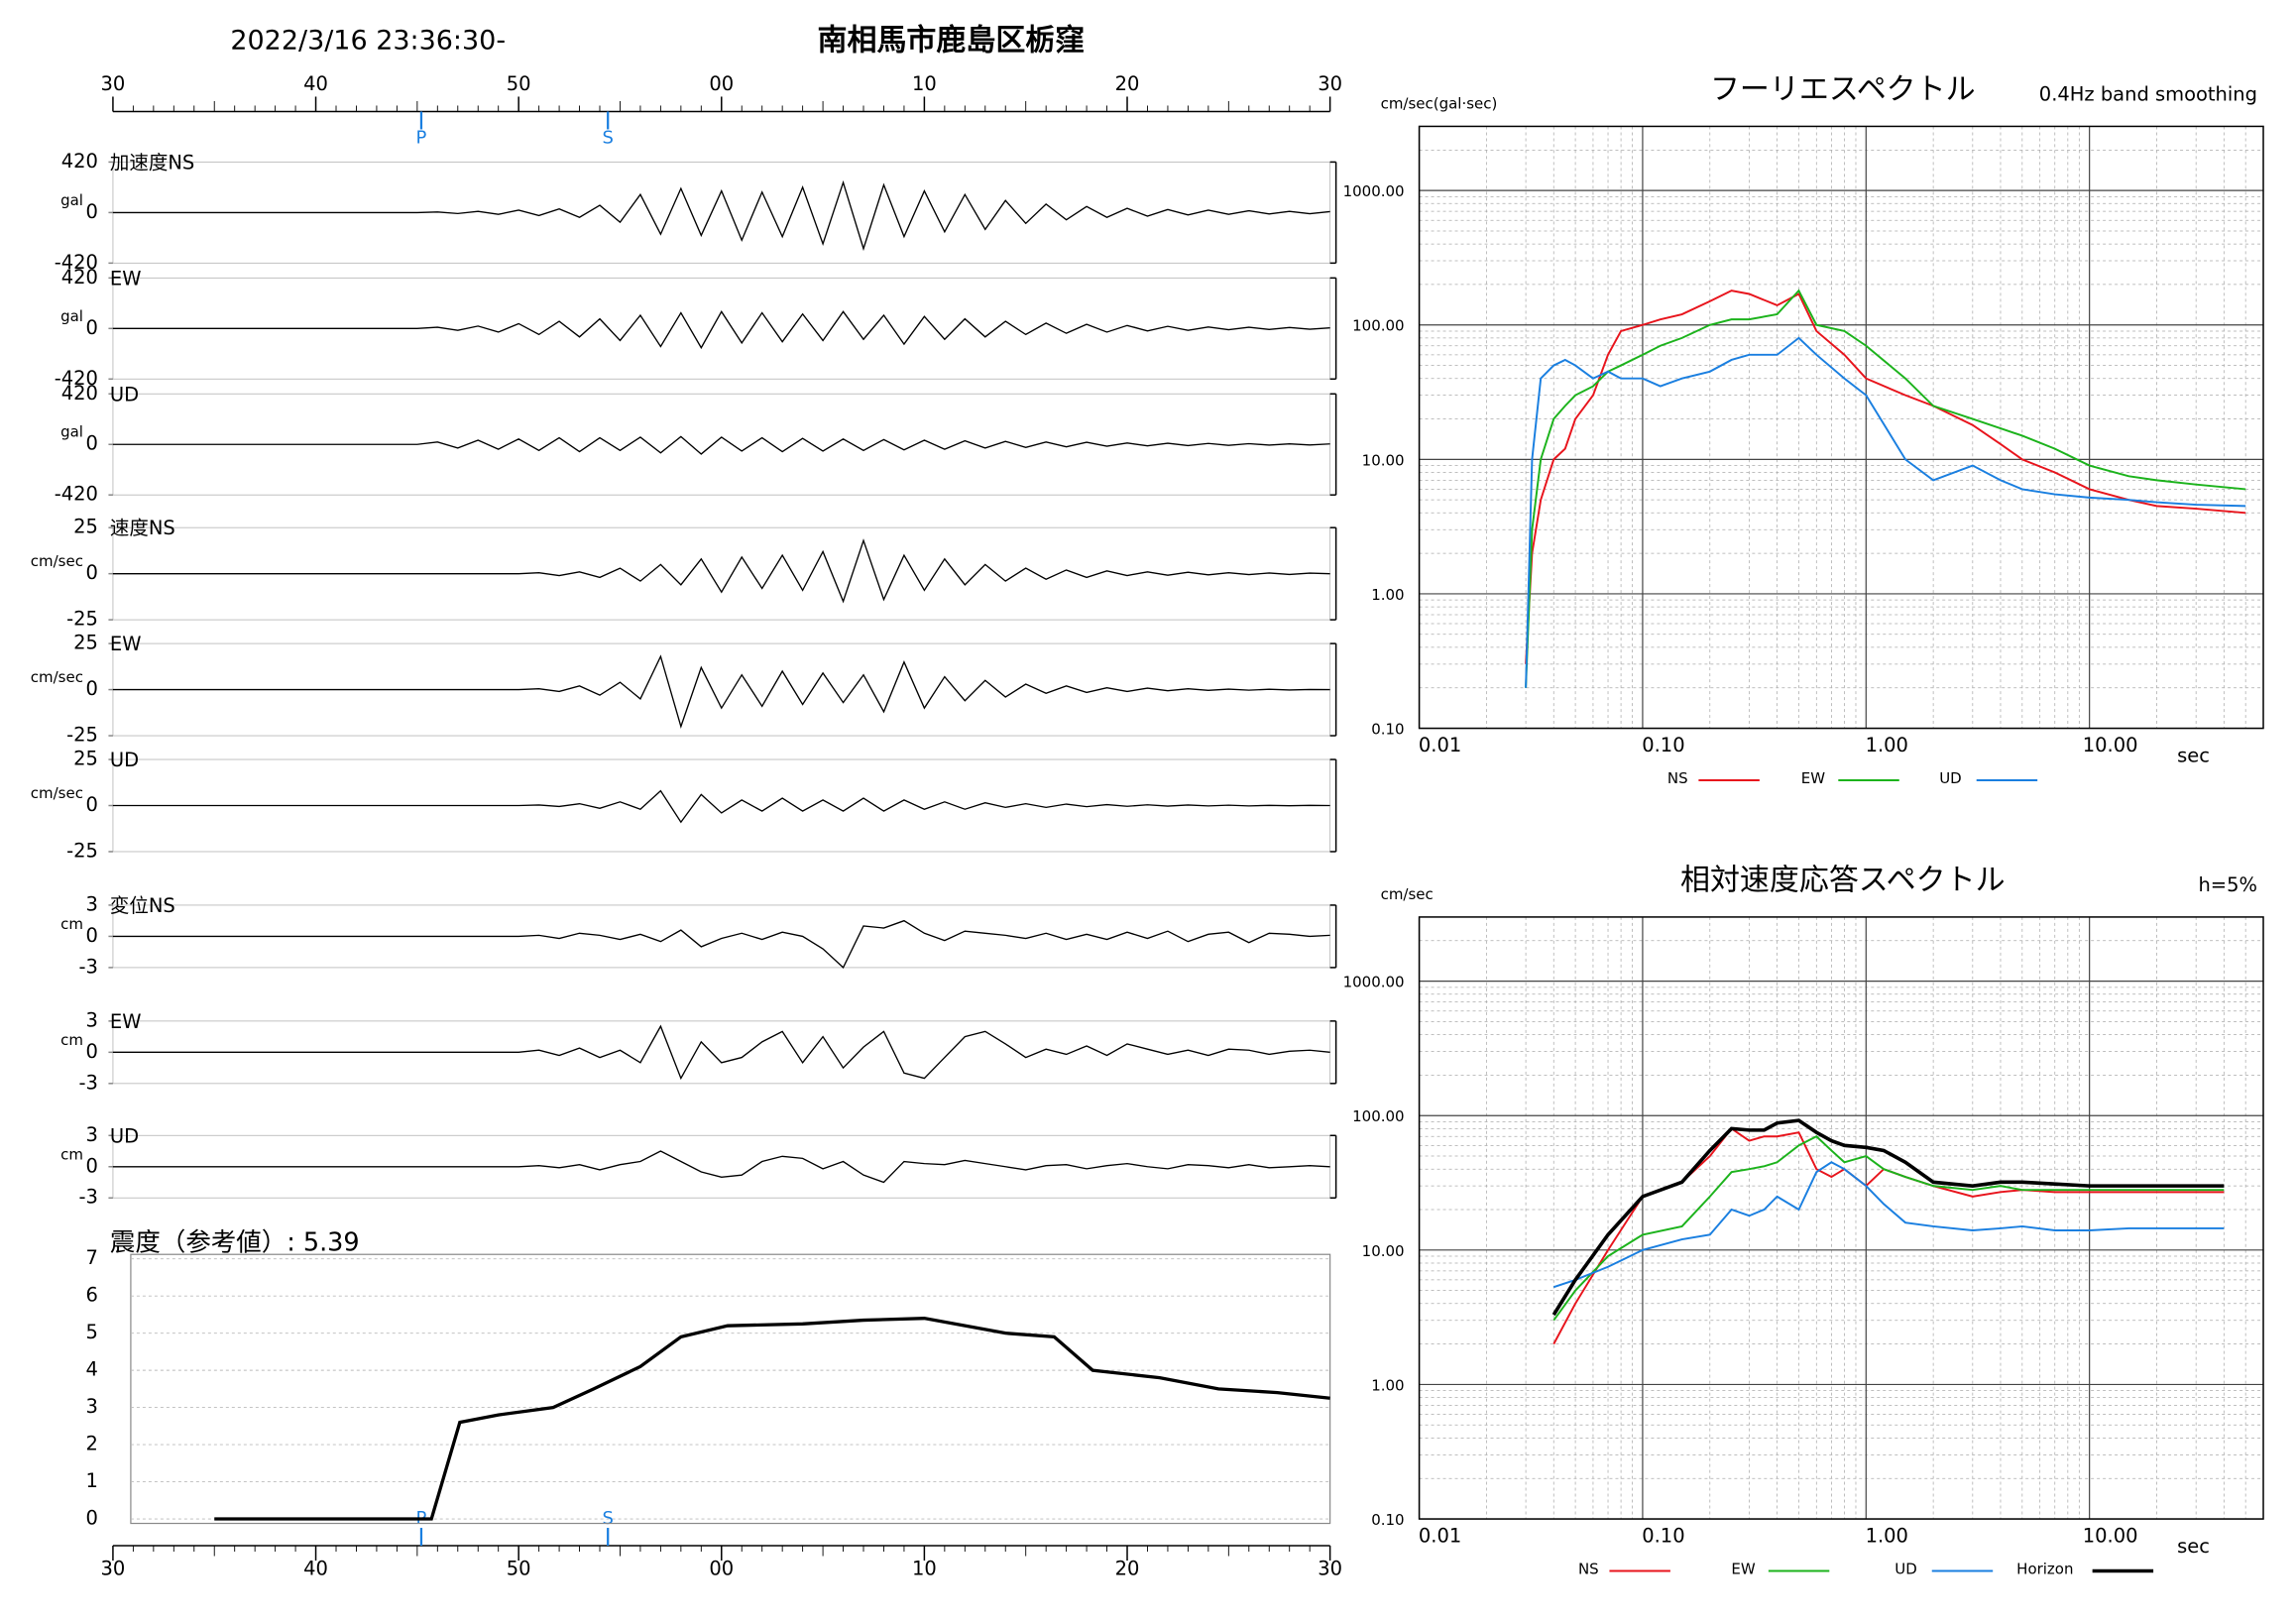 The image size is (2296, 1623). I want to click on y-axis-label: cm/sec, so click(1408, 894).